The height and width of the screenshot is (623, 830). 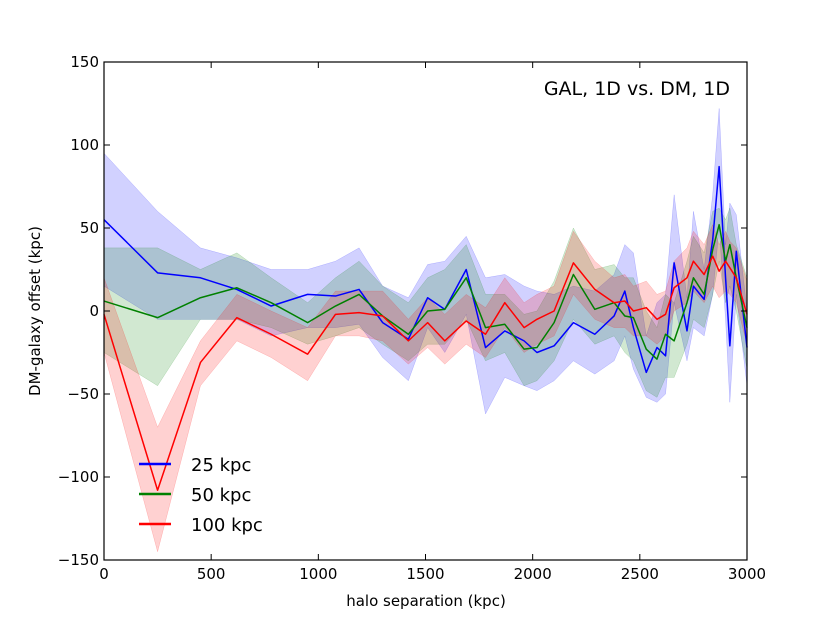 What do you see at coordinates (221, 465) in the screenshot?
I see `legend-label-25-kpc: 25 kpc` at bounding box center [221, 465].